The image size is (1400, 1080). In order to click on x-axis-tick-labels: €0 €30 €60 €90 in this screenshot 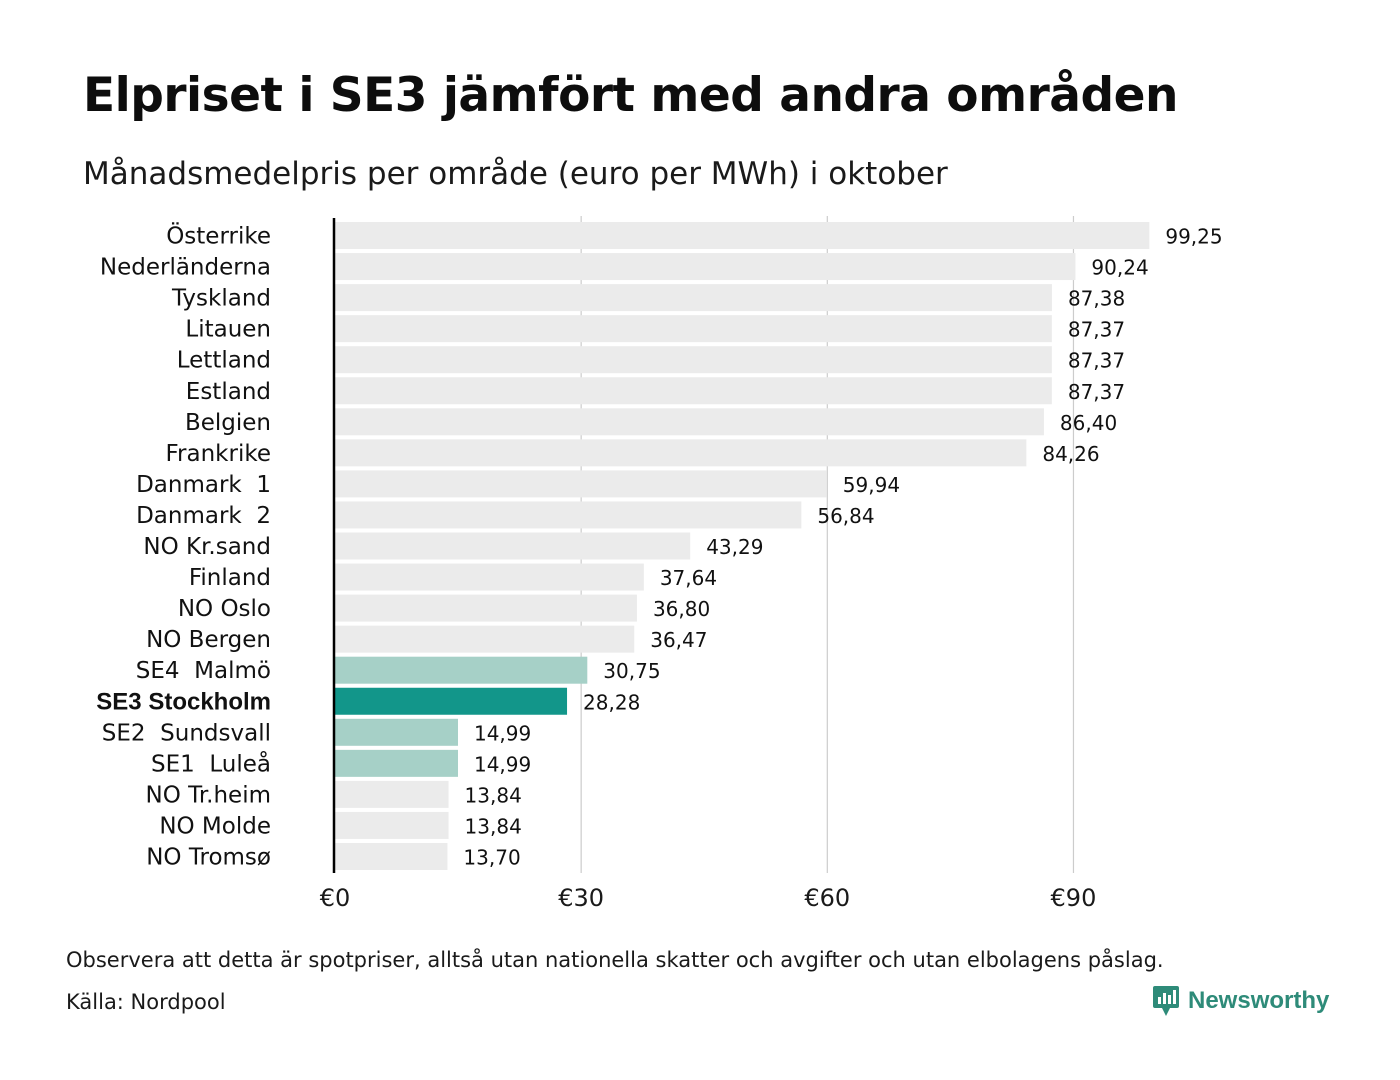, I will do `click(708, 898)`.